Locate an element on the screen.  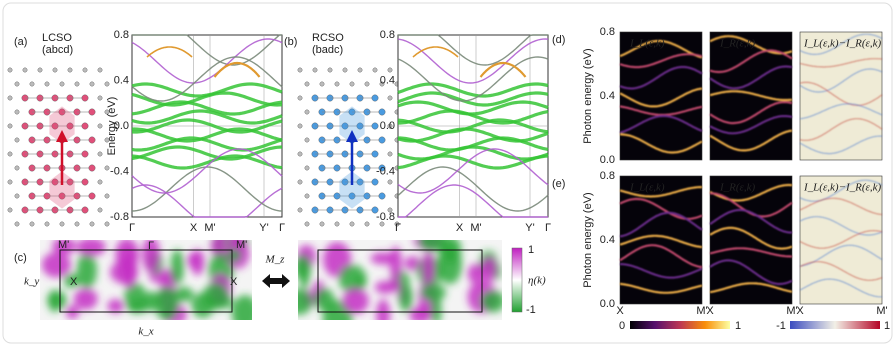
y-tick-label: 0.0 is located at coordinates (121, 126).